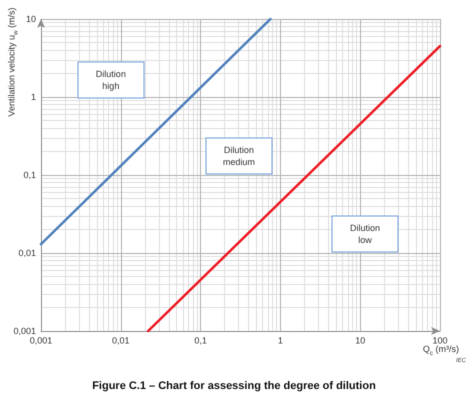 This screenshot has width=468, height=401. I want to click on x-axis-title: Q$_{c}$ (m³/s), so click(440, 351).